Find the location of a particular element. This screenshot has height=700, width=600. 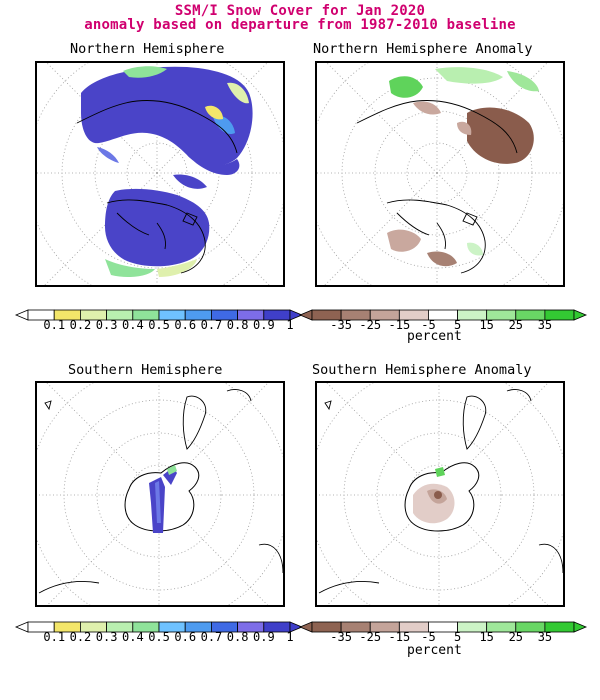

panel-title-nh-anomaly: Northern Hemisphere Anomaly is located at coordinates (423, 49).